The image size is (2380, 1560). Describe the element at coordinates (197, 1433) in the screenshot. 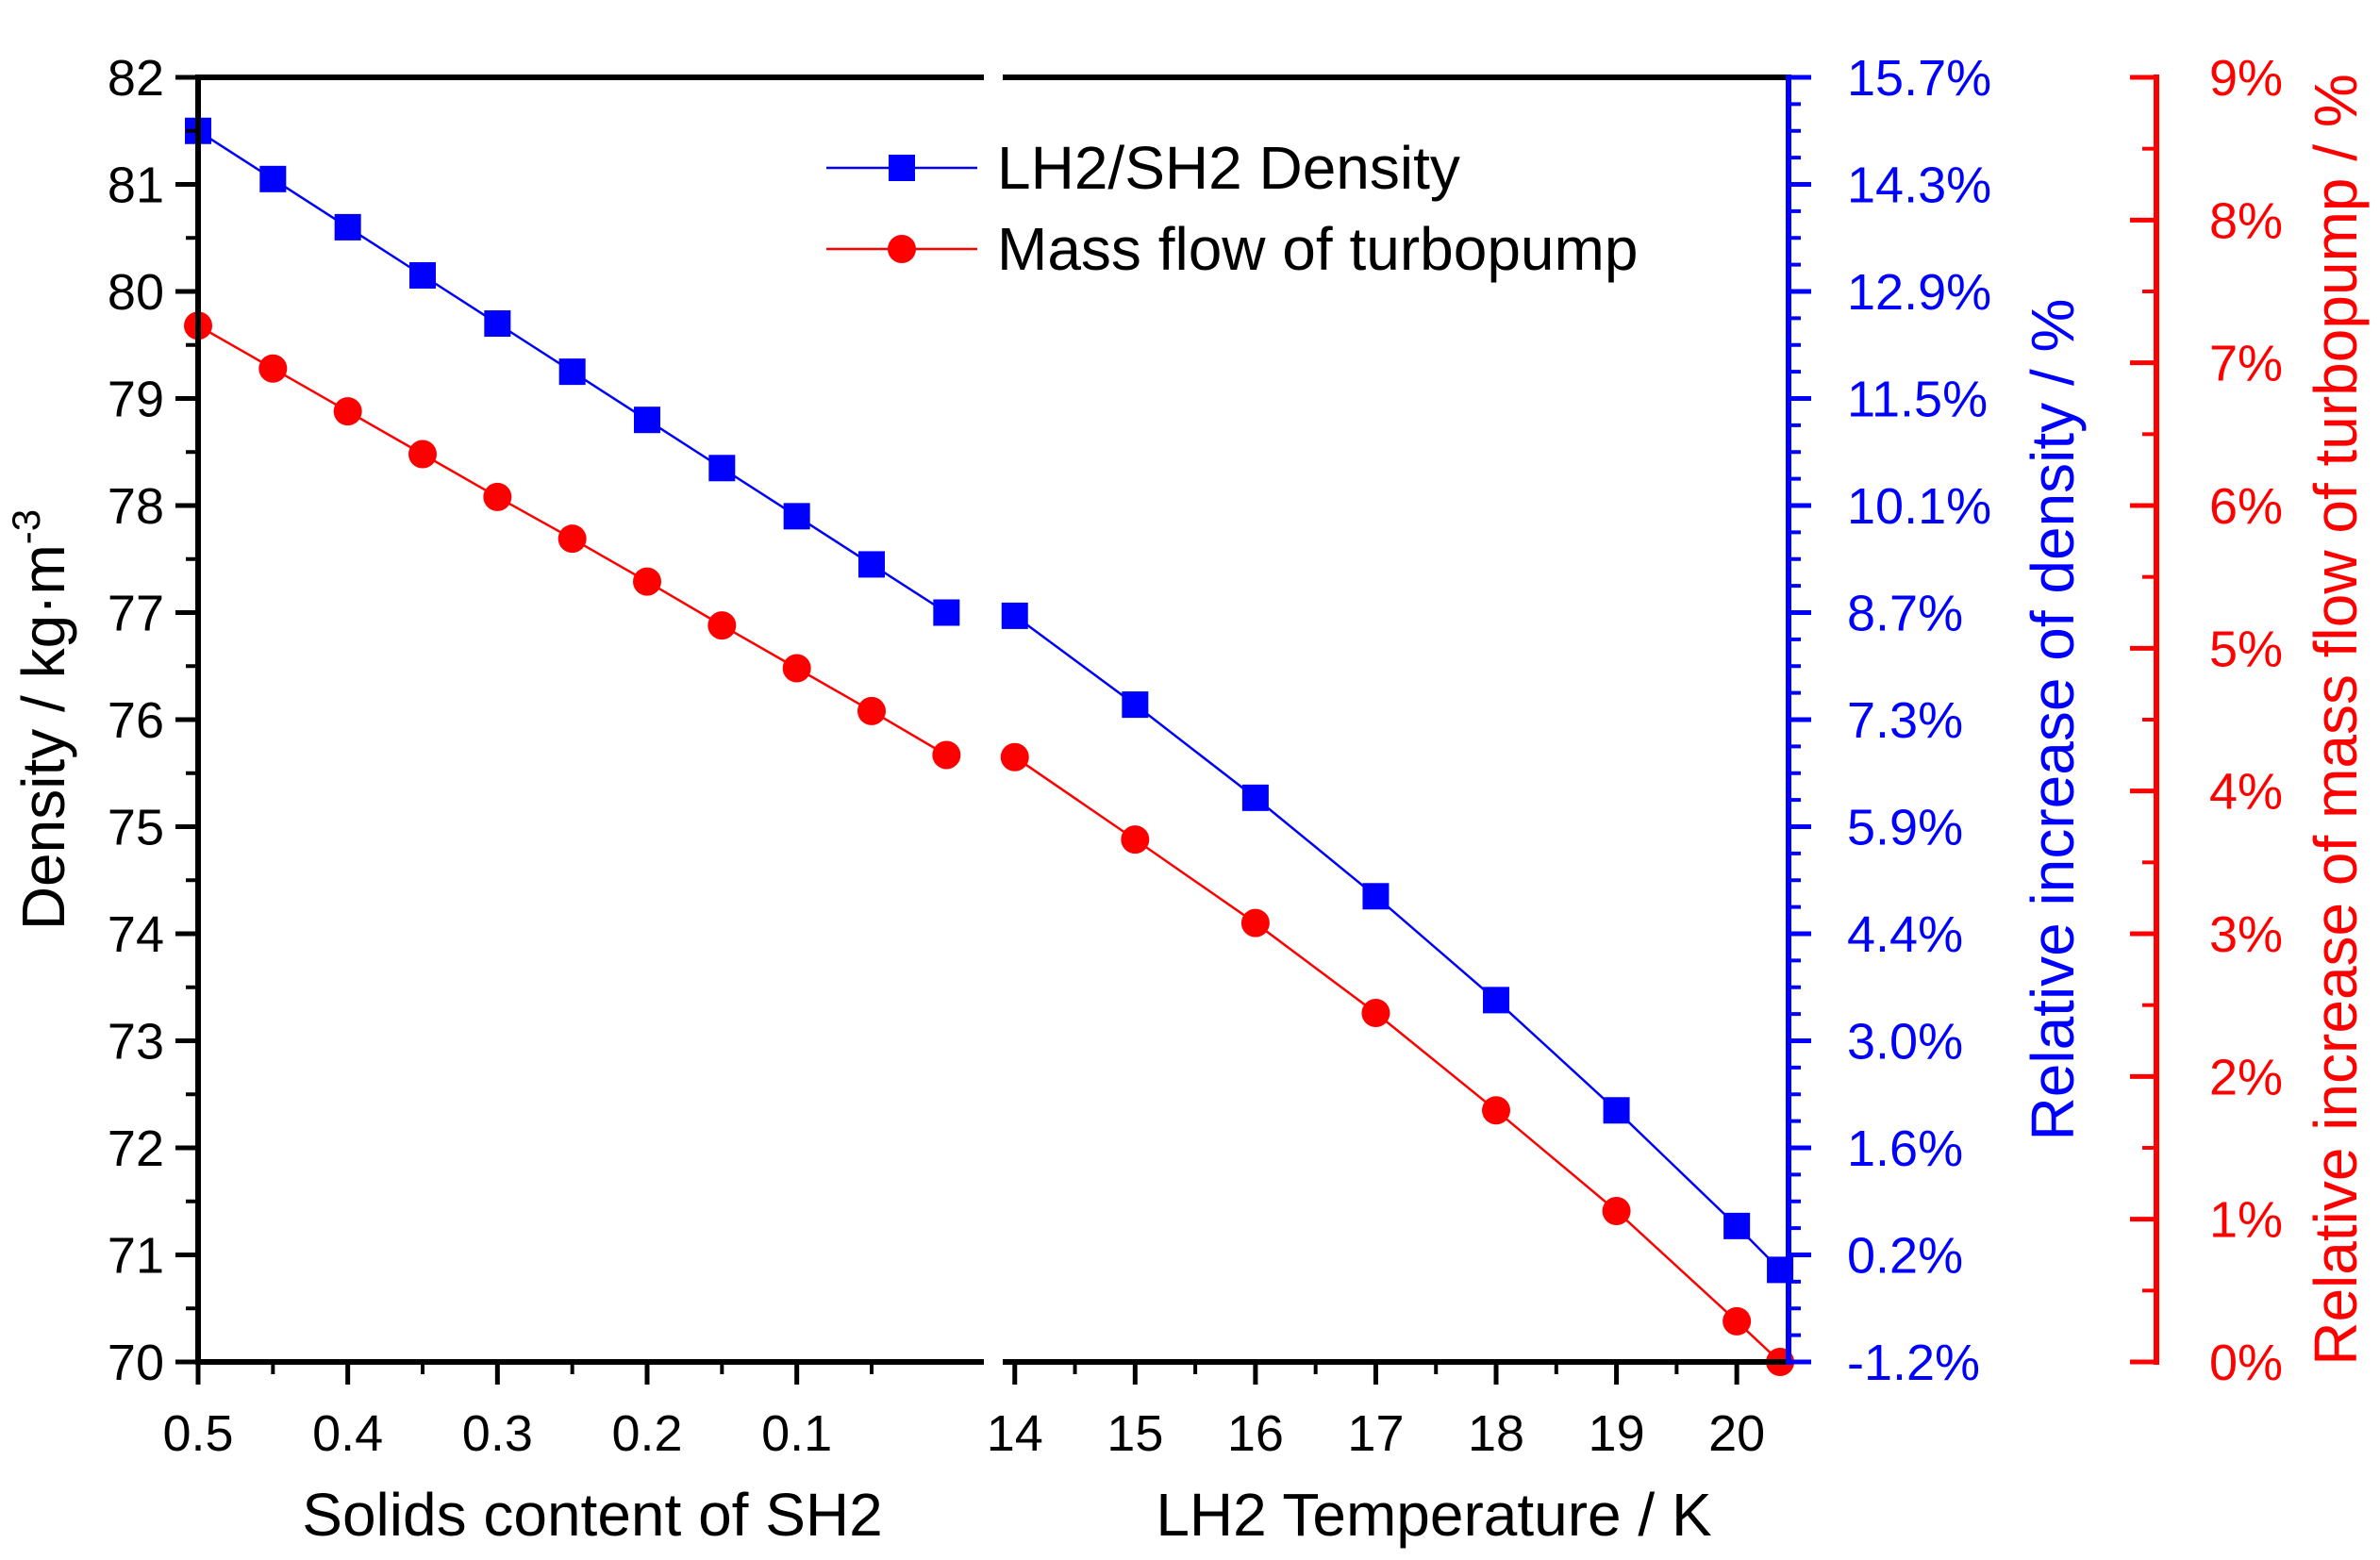

I see `x-tick-label: 0.5` at that location.